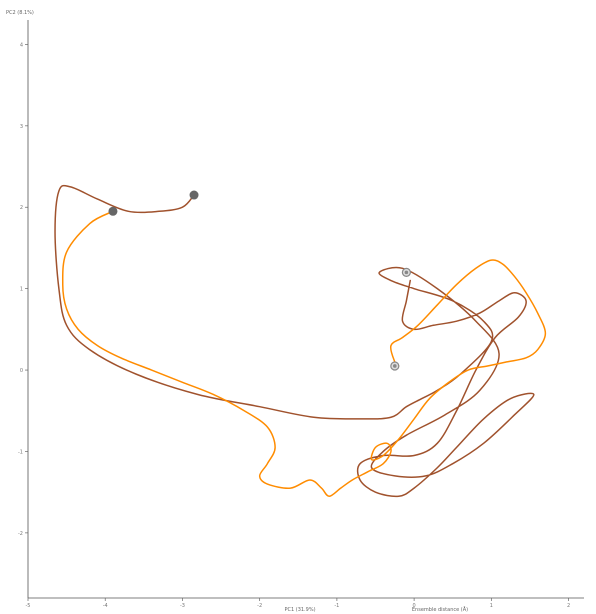  What do you see at coordinates (414, 606) in the screenshot?
I see `x-tick-label: 0` at bounding box center [414, 606].